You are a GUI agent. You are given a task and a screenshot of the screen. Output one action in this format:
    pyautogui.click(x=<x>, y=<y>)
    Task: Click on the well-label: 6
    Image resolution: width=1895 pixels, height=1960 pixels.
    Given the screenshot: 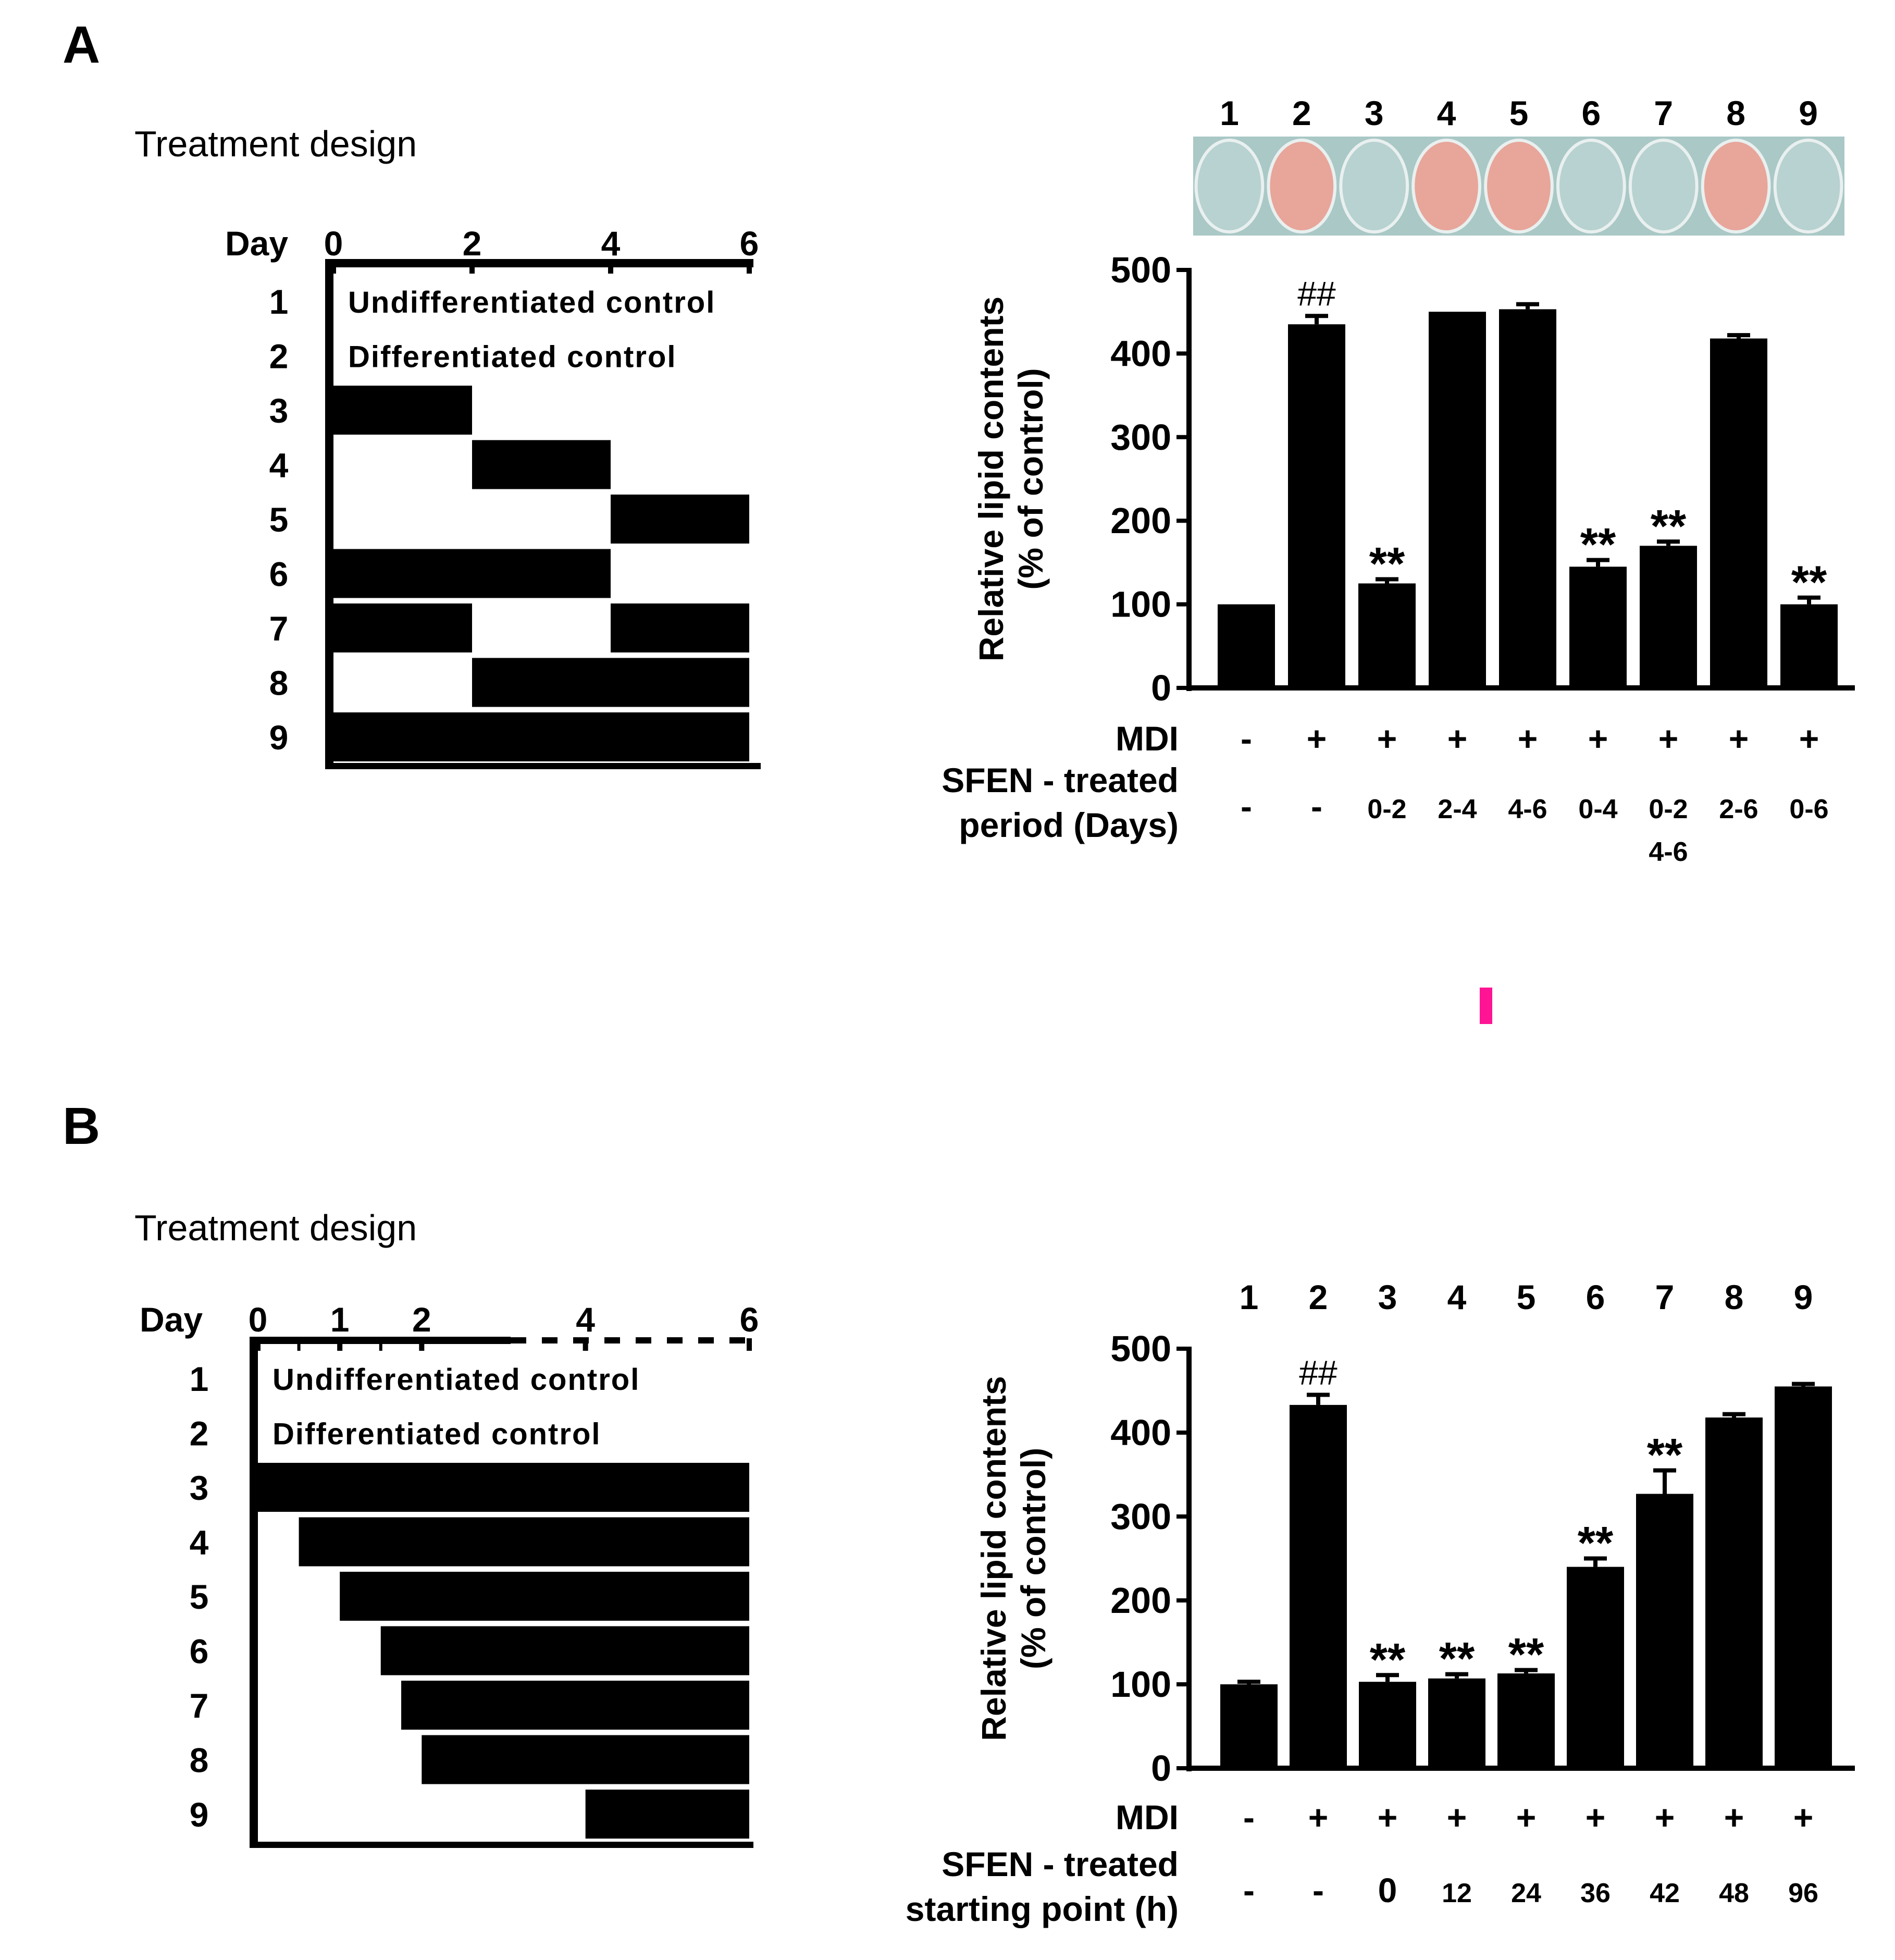 What is the action you would take?
    pyautogui.click(x=1591, y=113)
    